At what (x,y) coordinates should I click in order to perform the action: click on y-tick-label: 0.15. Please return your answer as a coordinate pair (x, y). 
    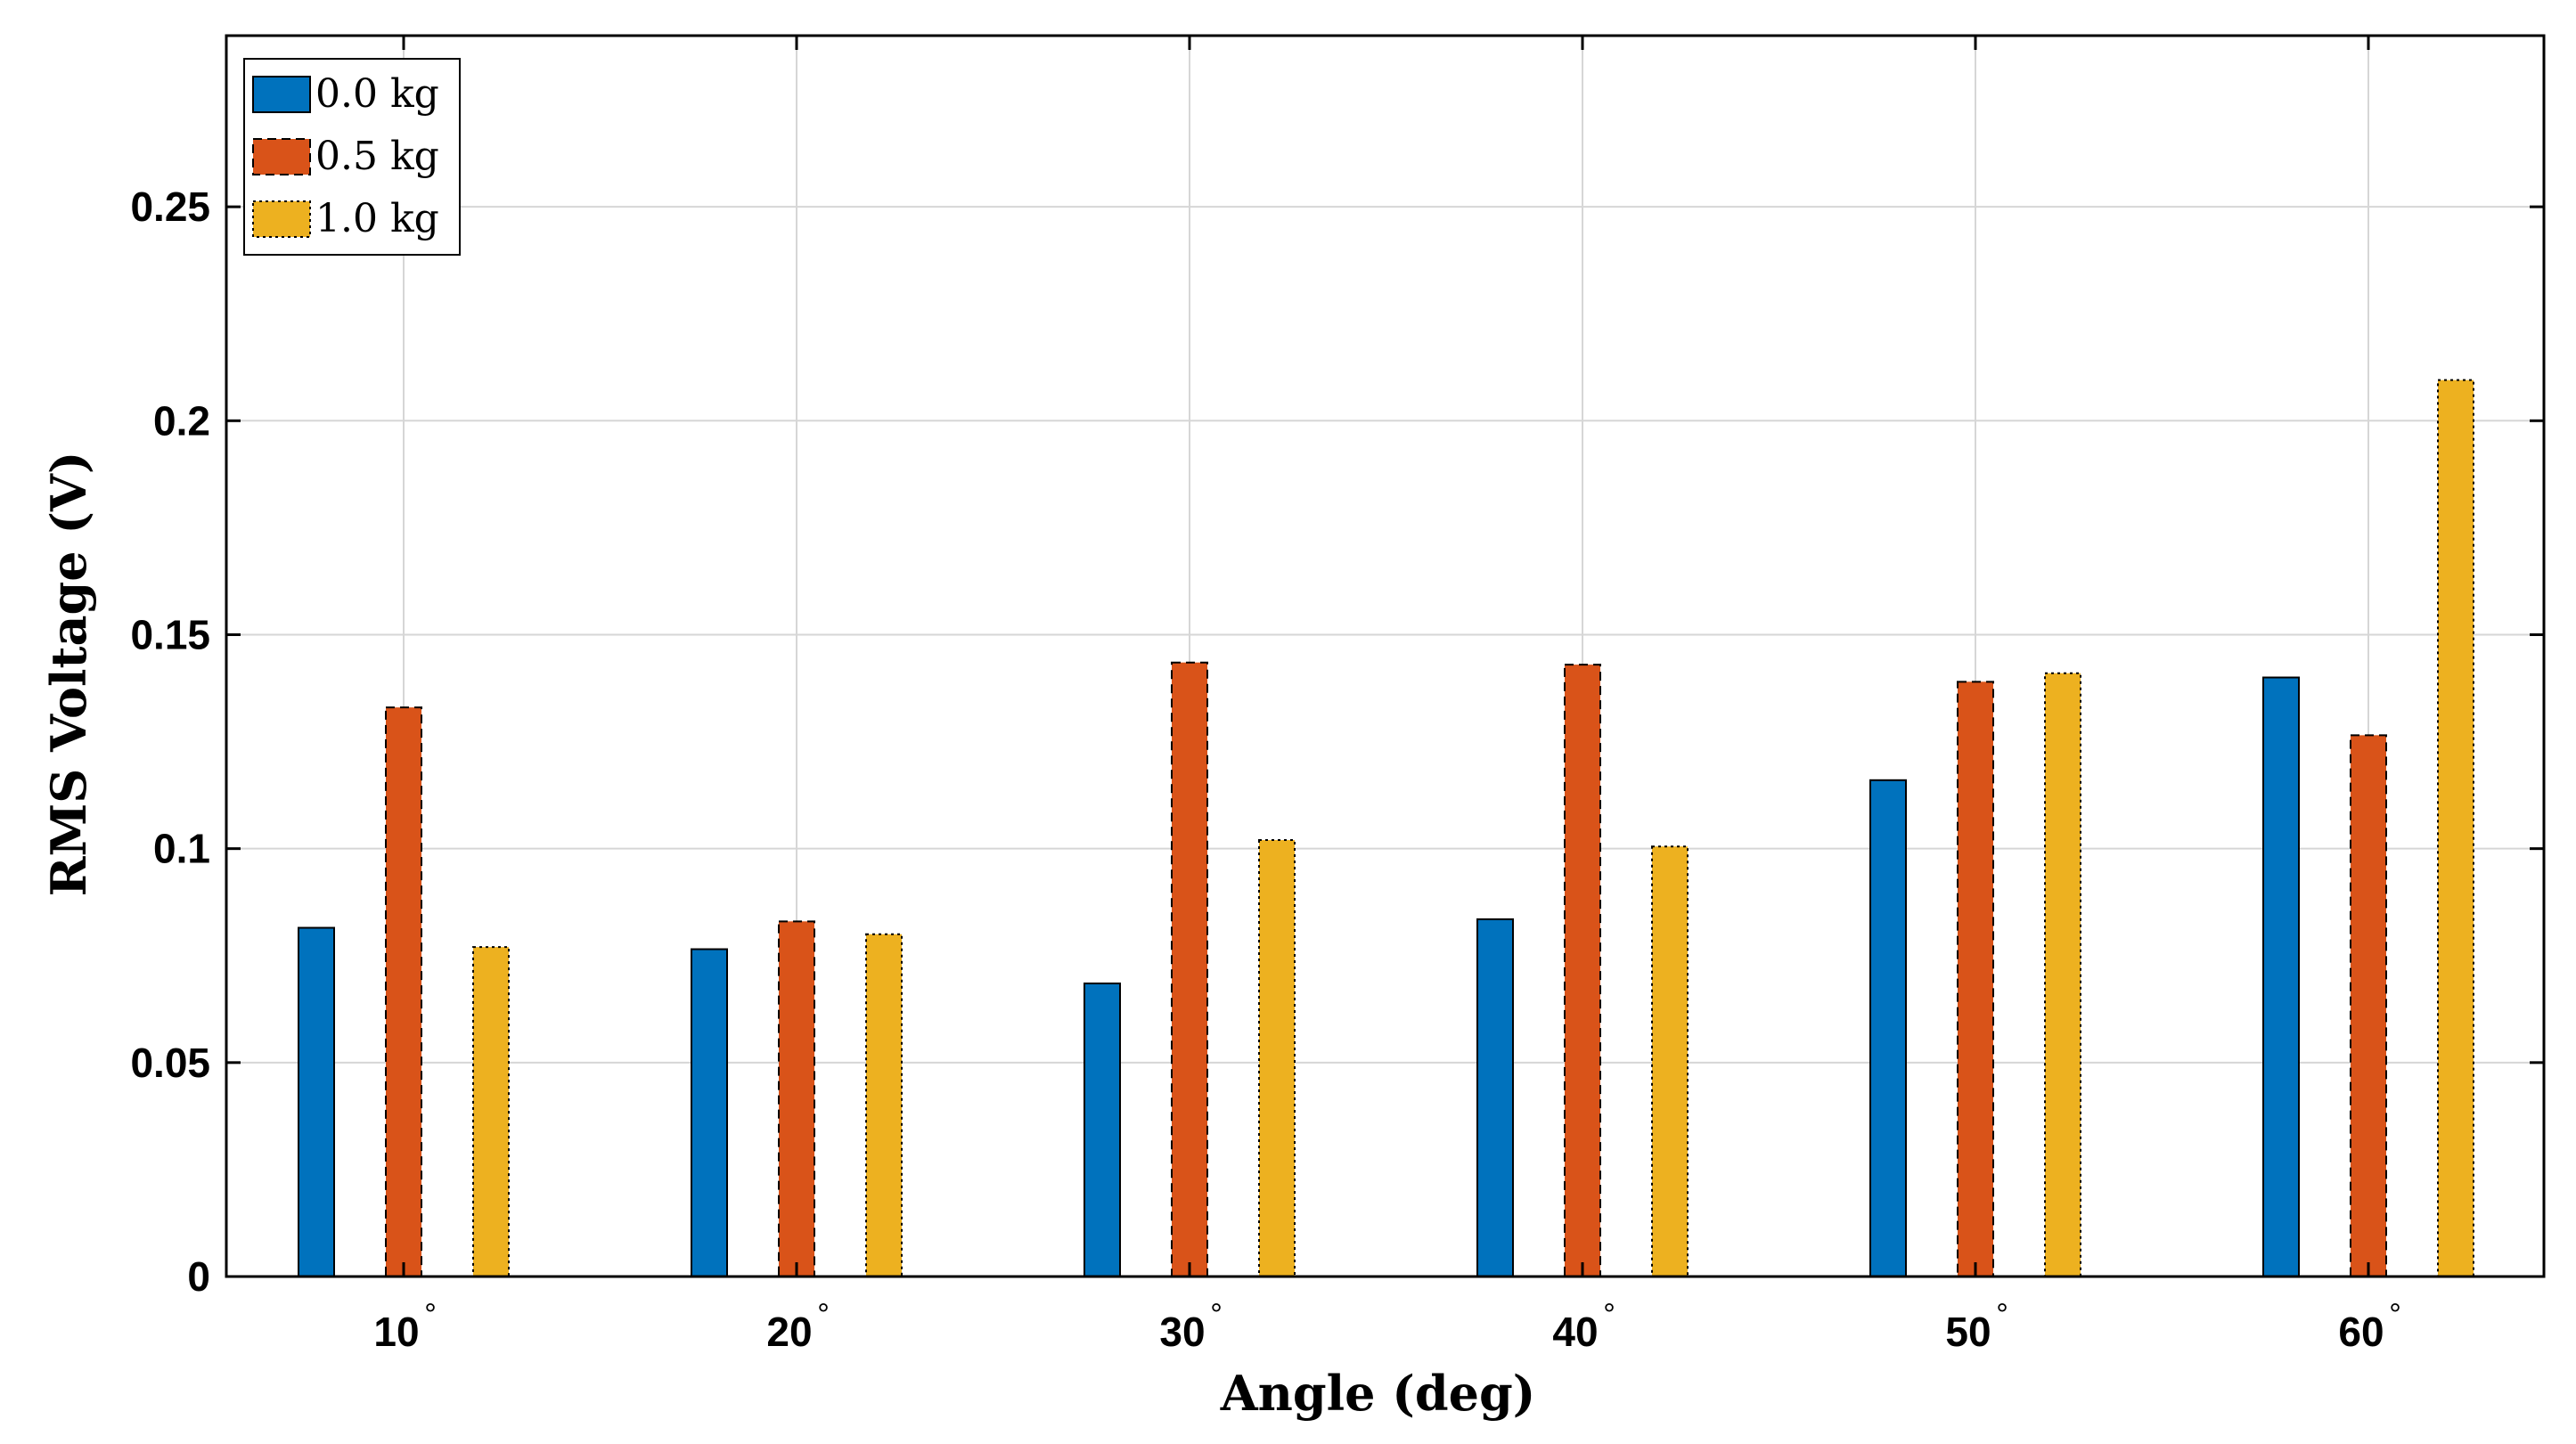
    Looking at the image, I should click on (170, 634).